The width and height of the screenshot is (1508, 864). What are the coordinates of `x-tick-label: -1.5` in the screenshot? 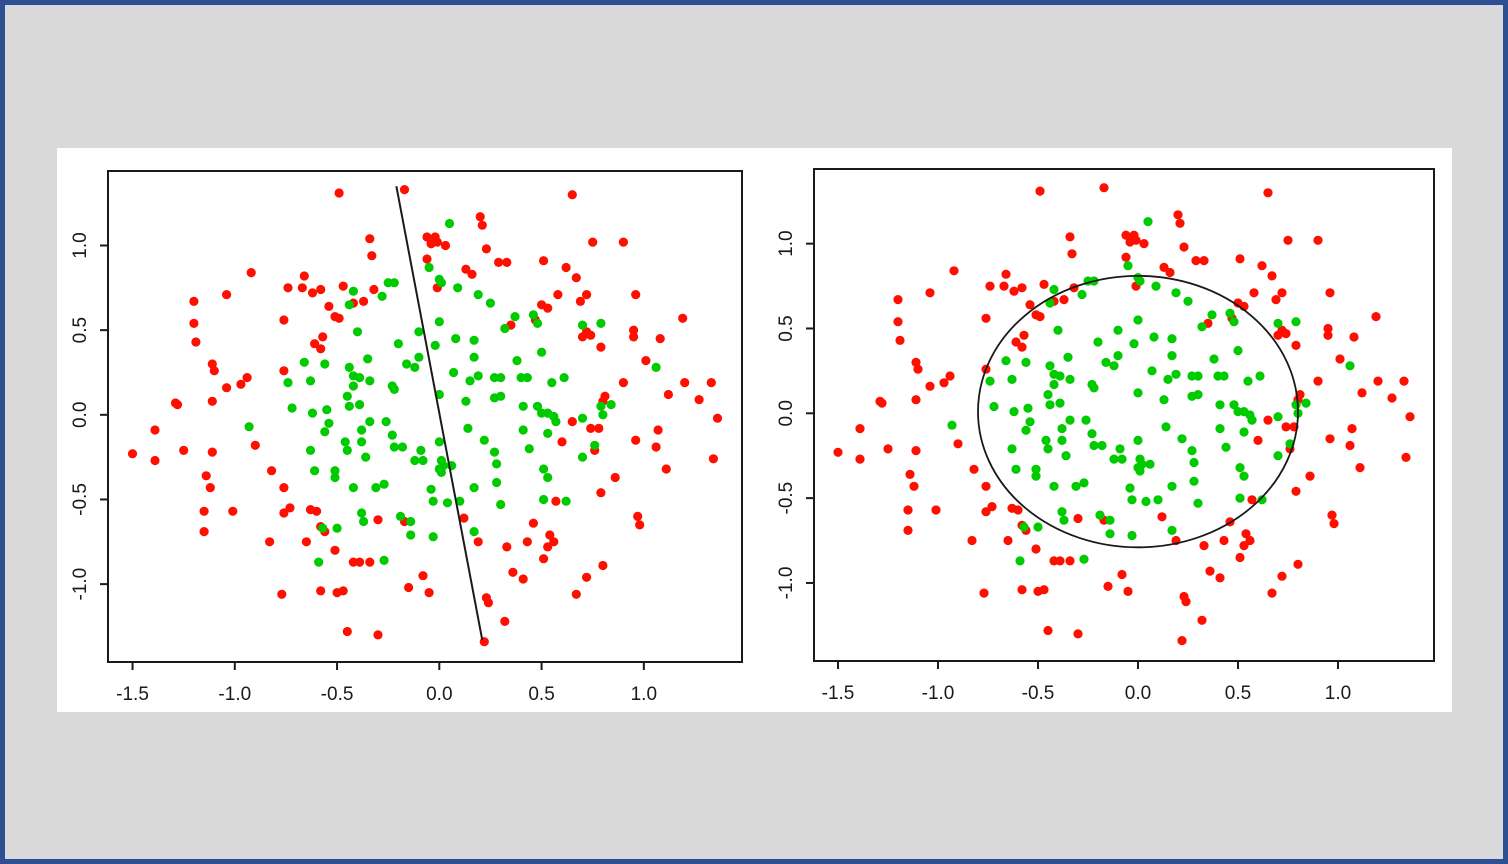 It's located at (838, 693).